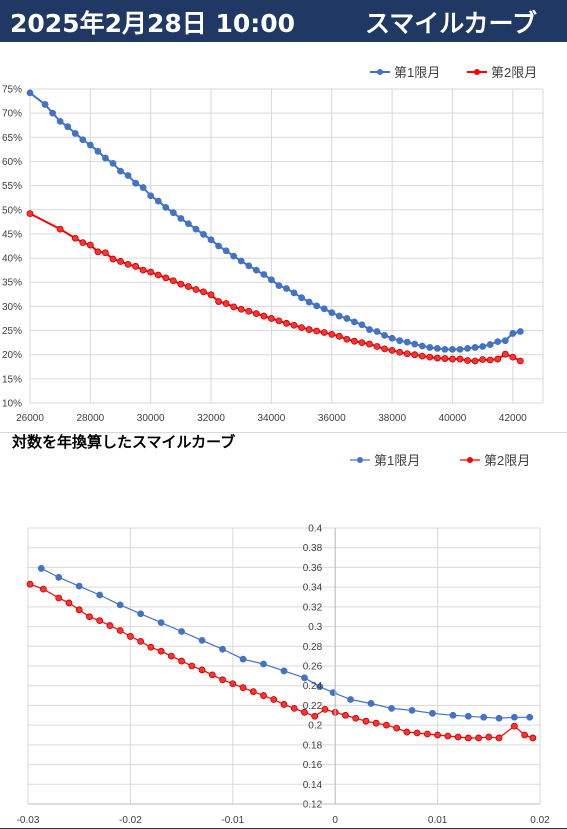 The height and width of the screenshot is (829, 567). Describe the element at coordinates (453, 418) in the screenshot. I see `x-tick-label: 40000` at that location.